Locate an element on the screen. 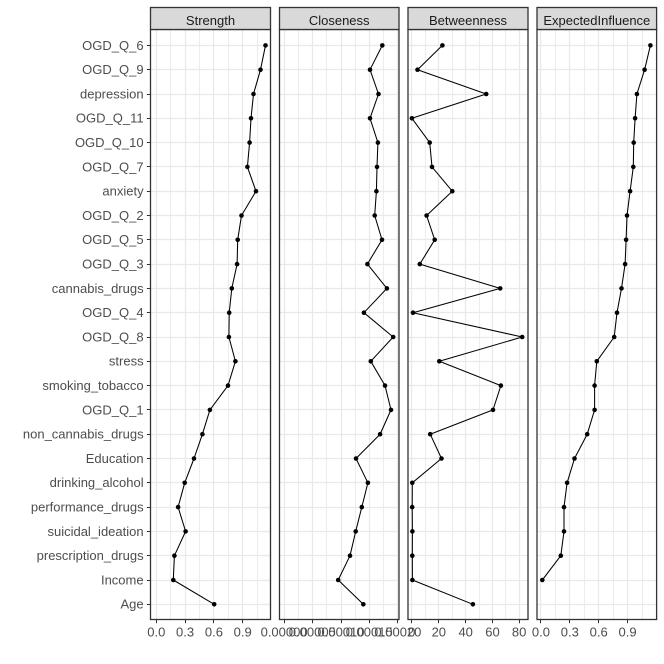 The width and height of the screenshot is (664, 664). svg-text: non_cannabis_drugs is located at coordinates (83, 434).